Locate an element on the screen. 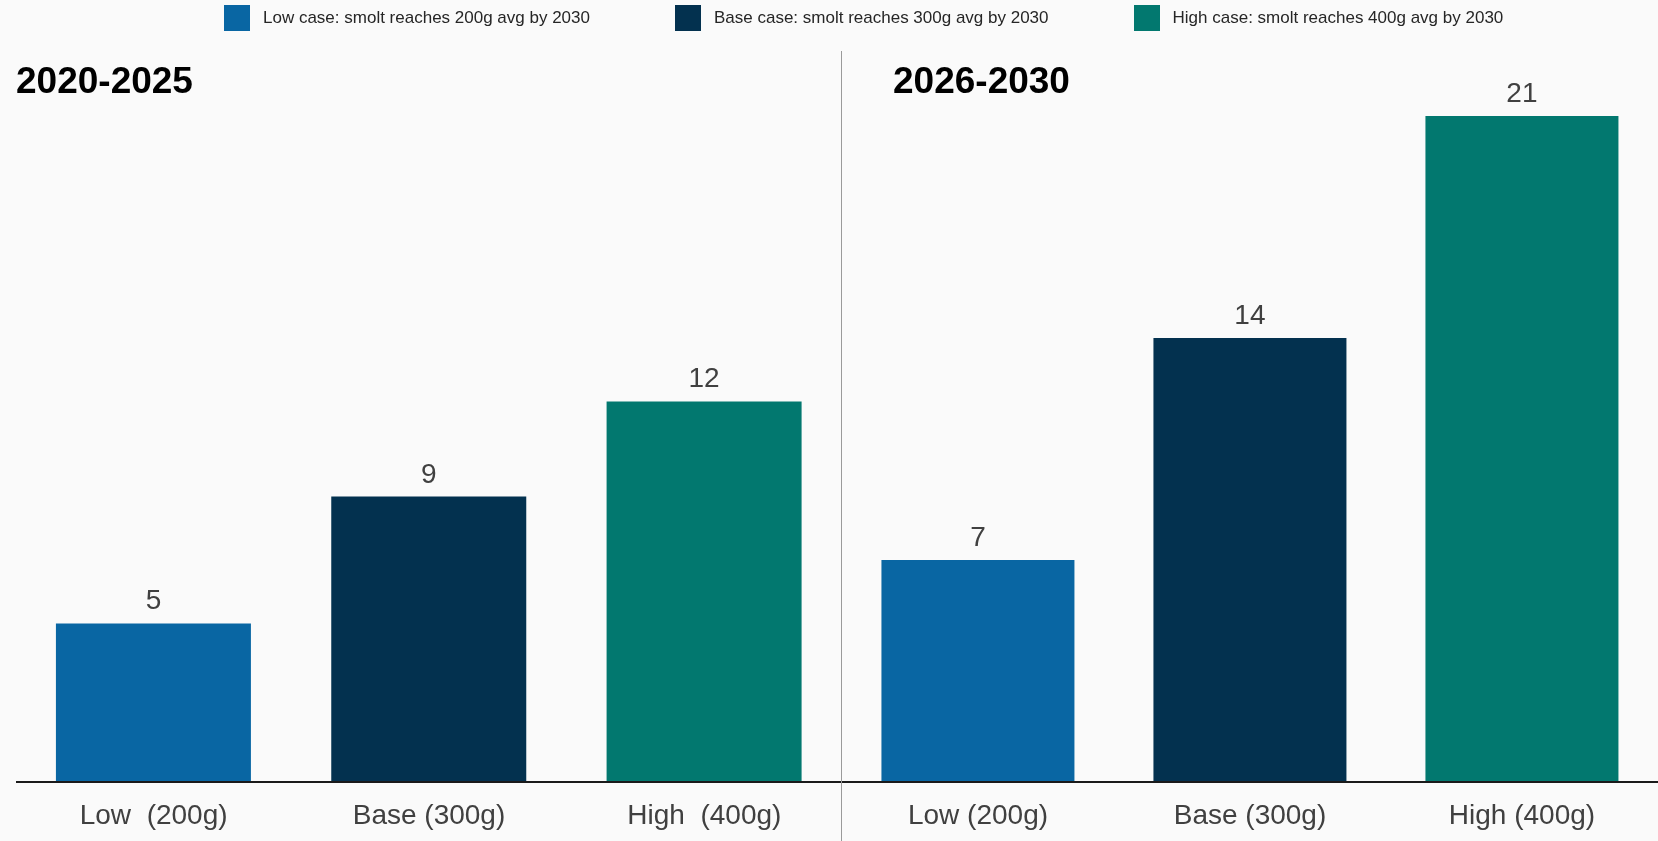  data-label: 9 is located at coordinates (428, 473).